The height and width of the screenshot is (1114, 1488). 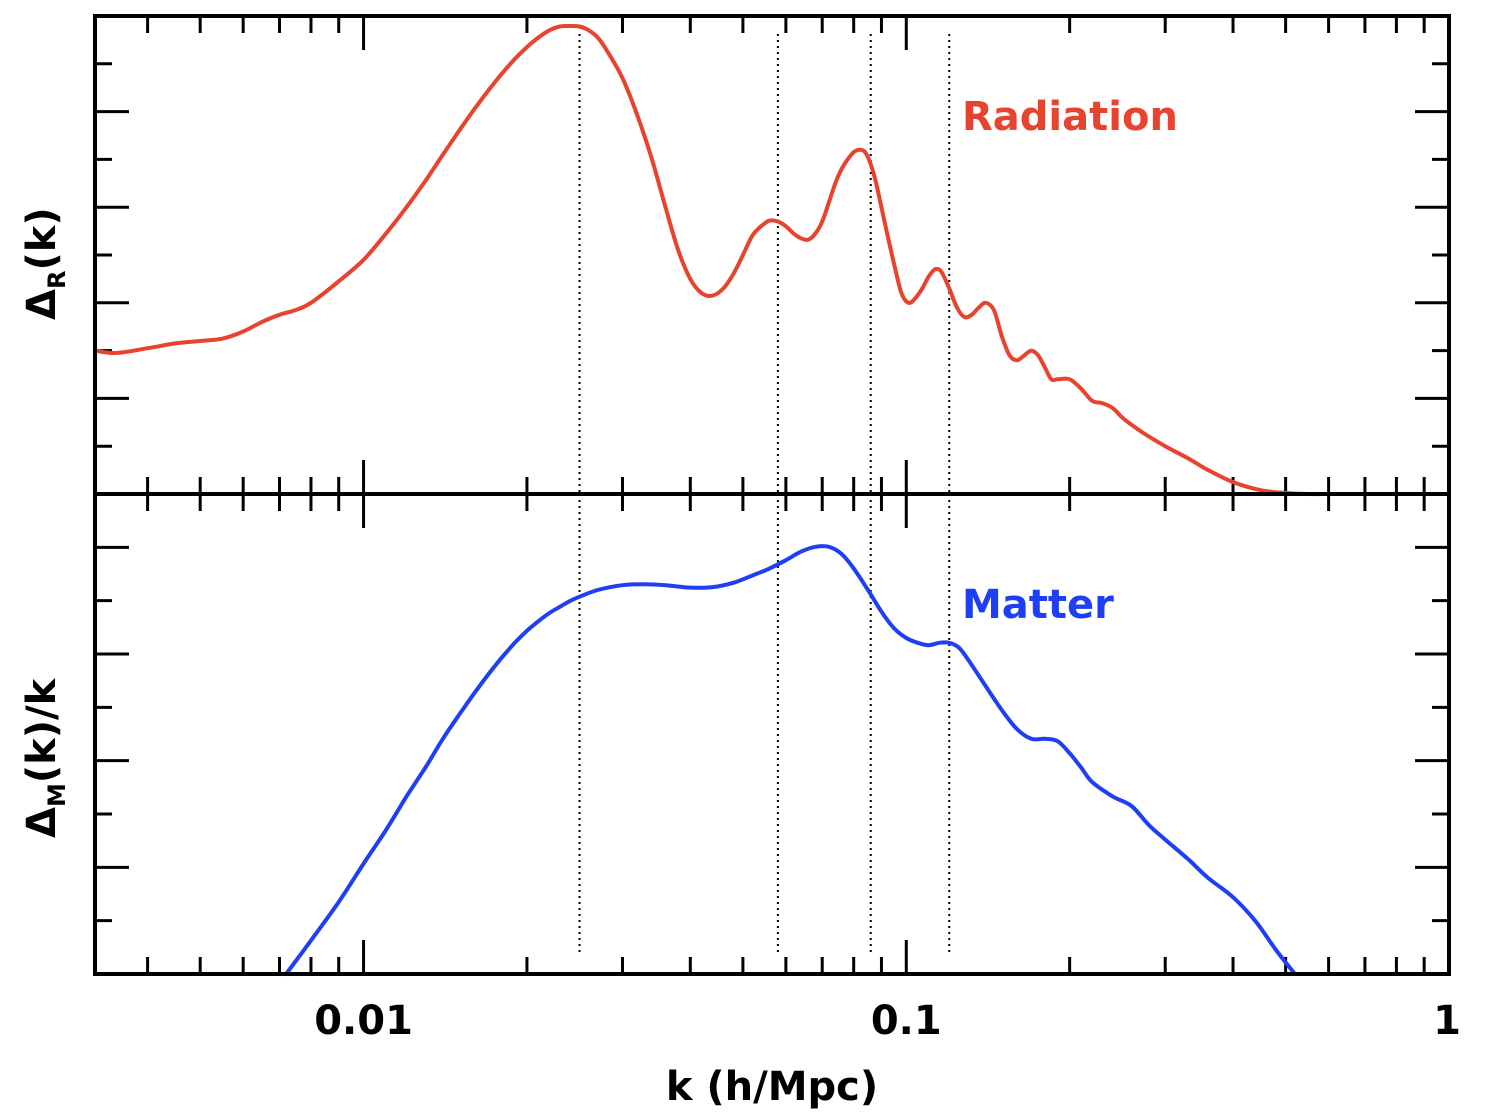 I want to click on matter-series-label: Matter, so click(x=1038, y=605).